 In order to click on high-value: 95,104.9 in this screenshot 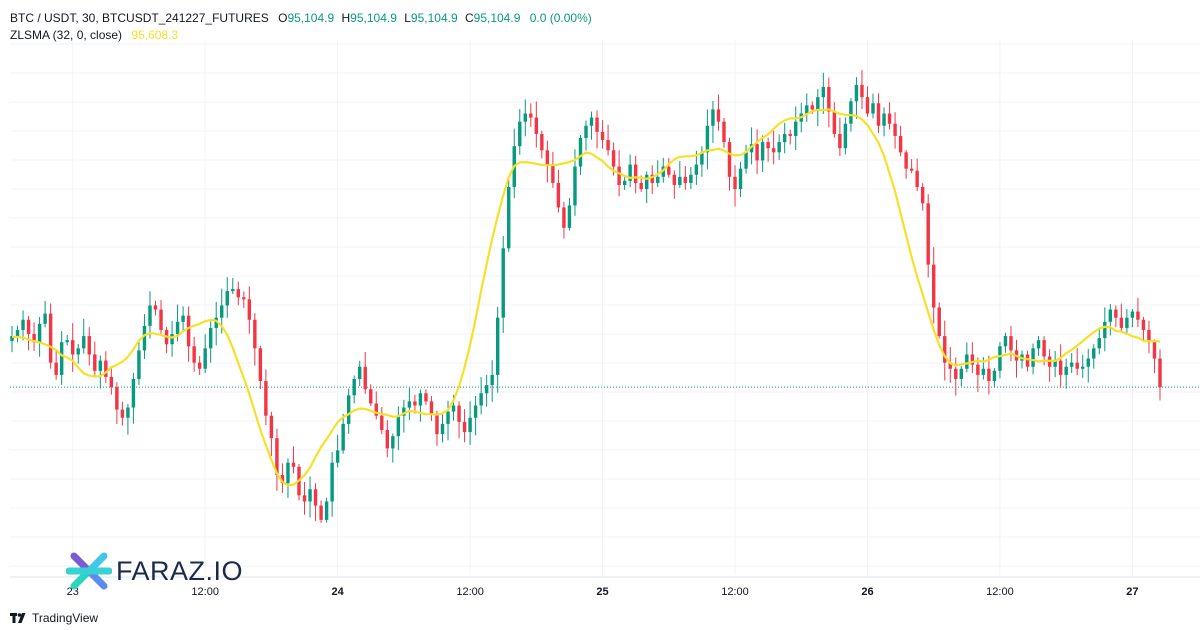, I will do `click(373, 18)`.